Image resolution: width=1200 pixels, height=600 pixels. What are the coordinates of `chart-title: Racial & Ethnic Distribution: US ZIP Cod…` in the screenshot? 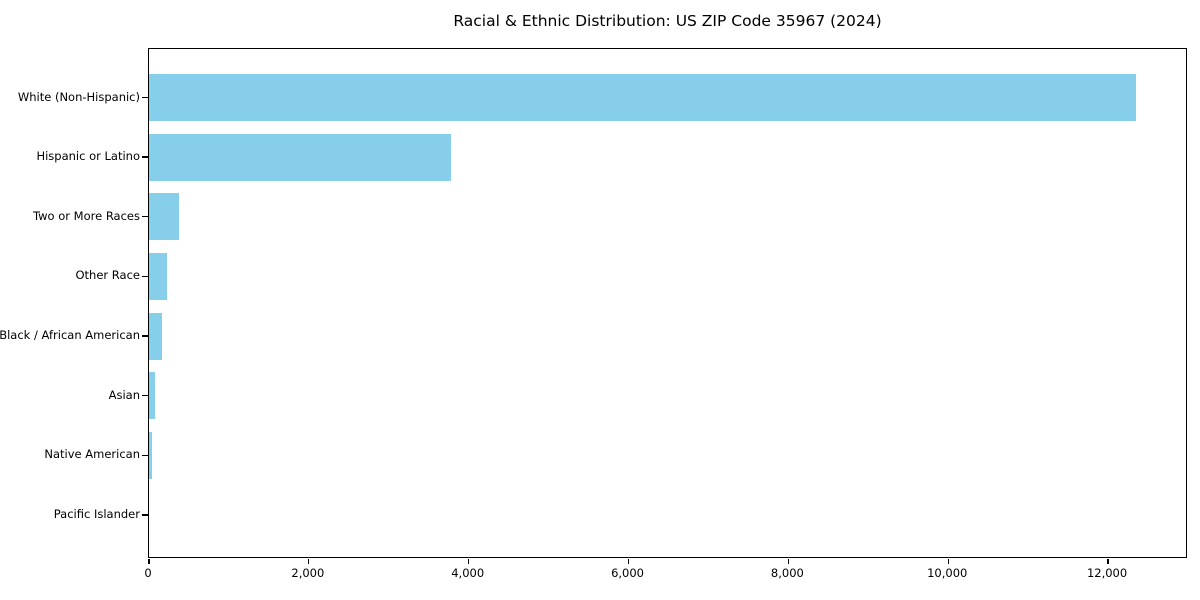 It's located at (667, 21).